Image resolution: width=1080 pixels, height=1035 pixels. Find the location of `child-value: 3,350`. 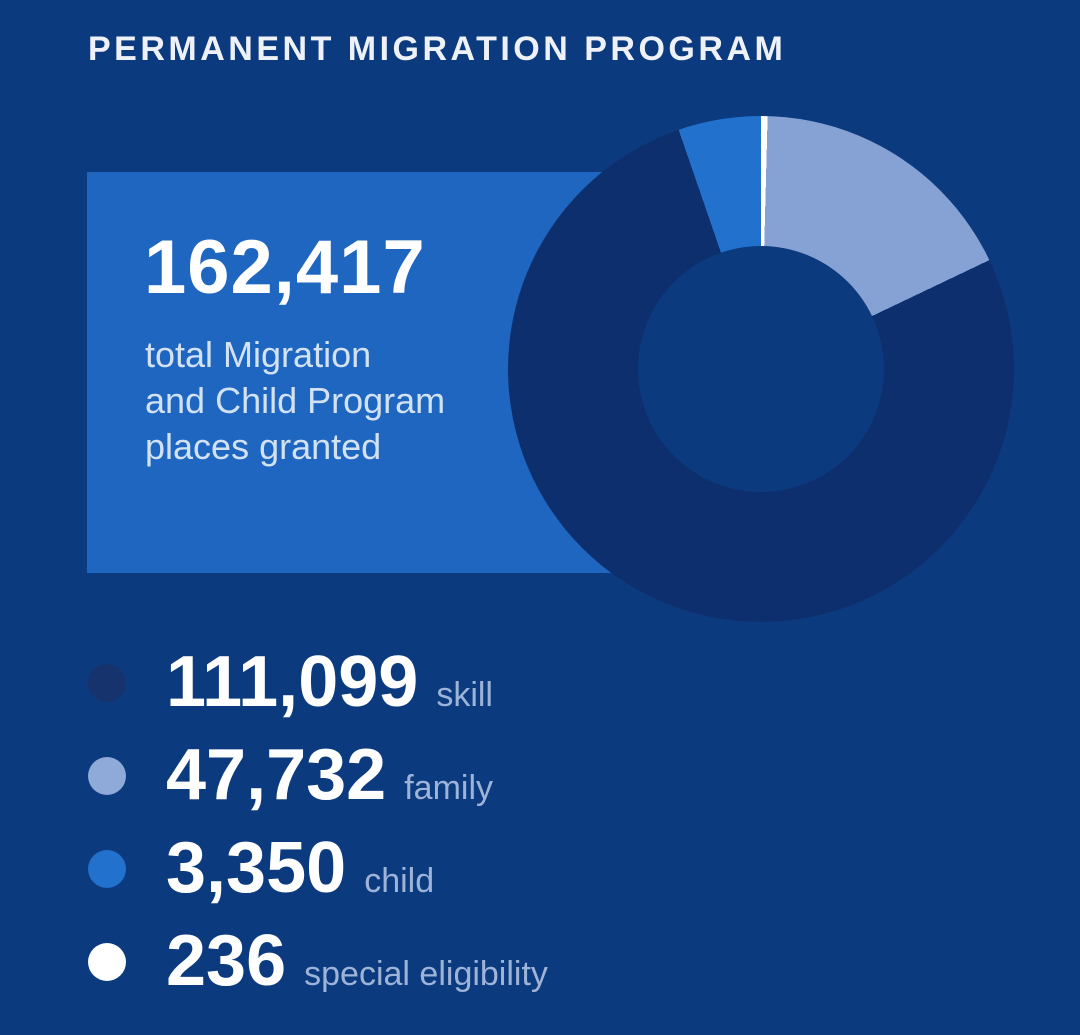

child-value: 3,350 is located at coordinates (256, 868).